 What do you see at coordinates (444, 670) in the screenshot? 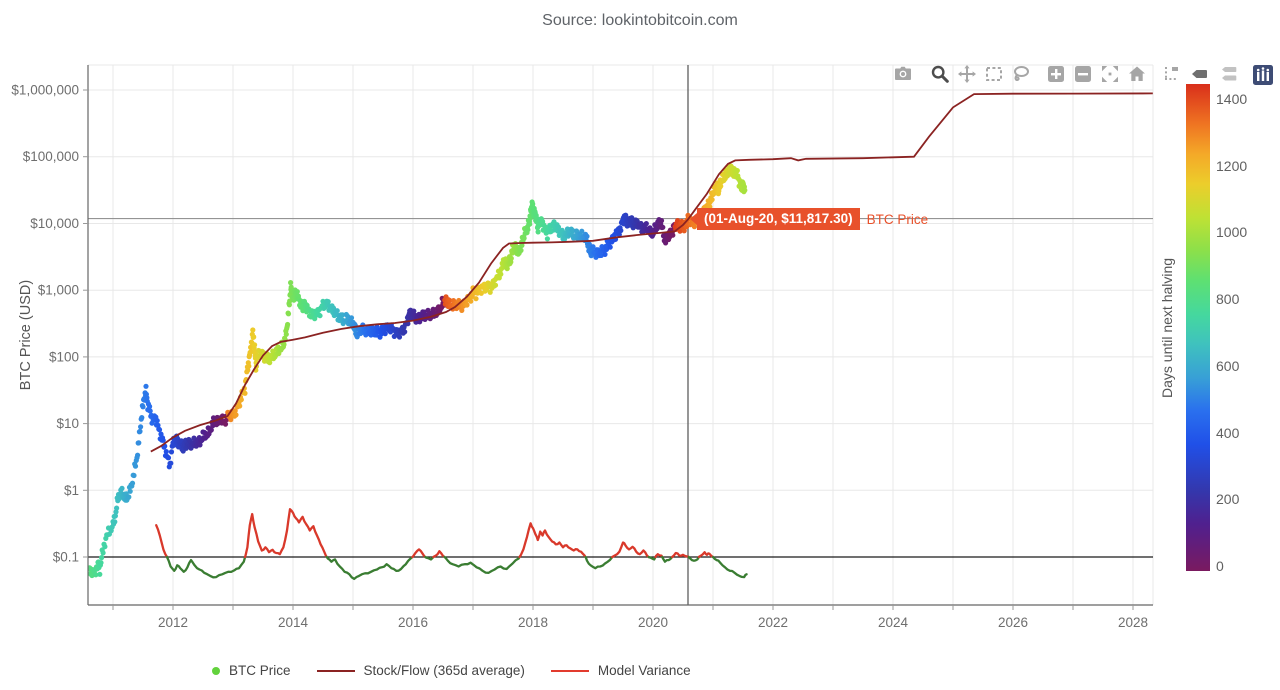
I see `legend-label: Stock/Flow (365d average)` at bounding box center [444, 670].